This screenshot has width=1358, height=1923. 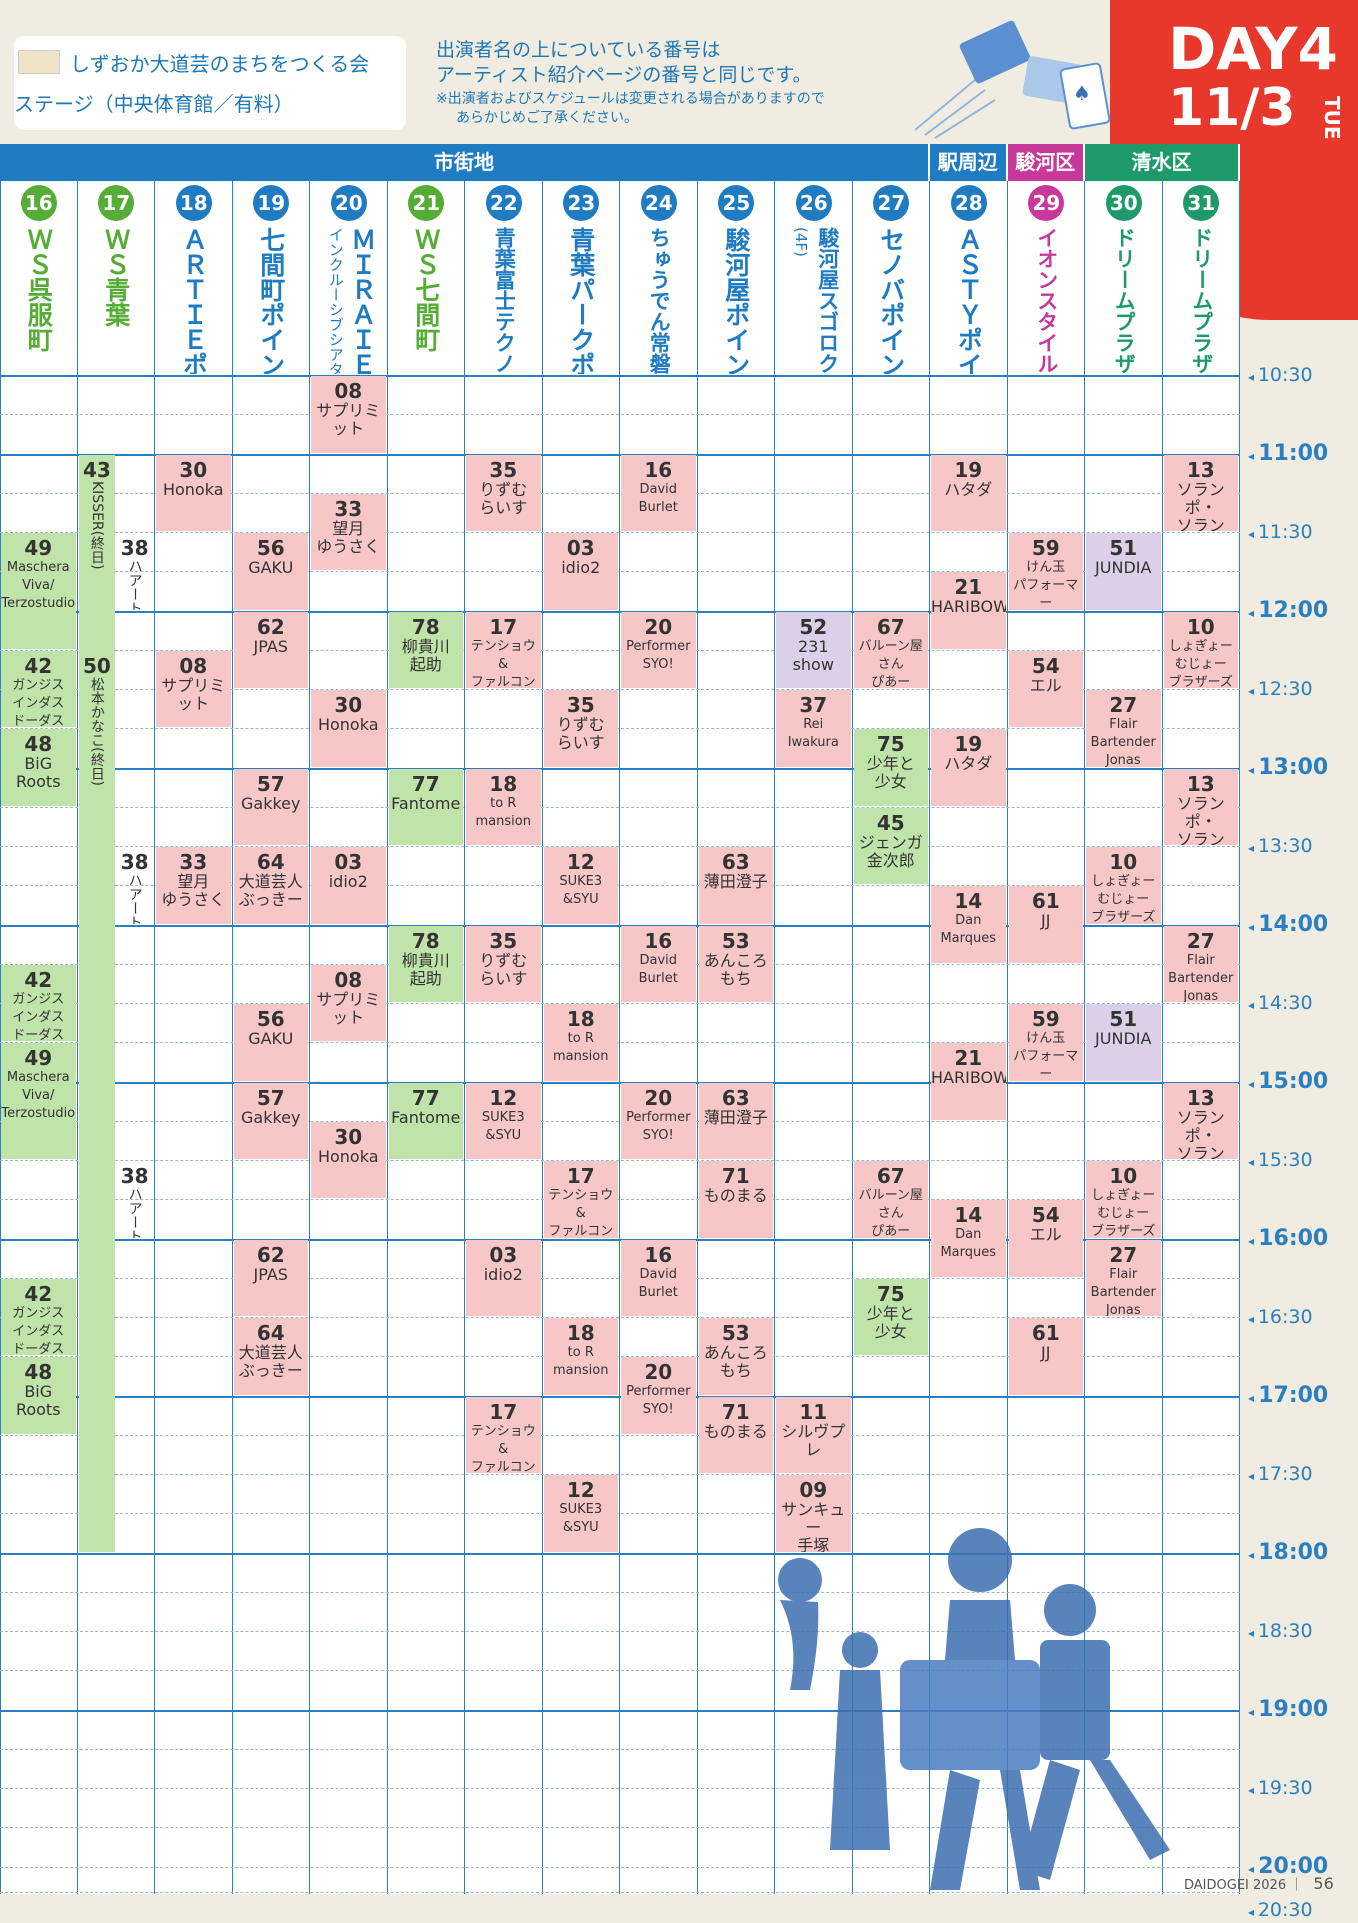 What do you see at coordinates (1123, 203) in the screenshot?
I see `venue-number-badge: 30` at bounding box center [1123, 203].